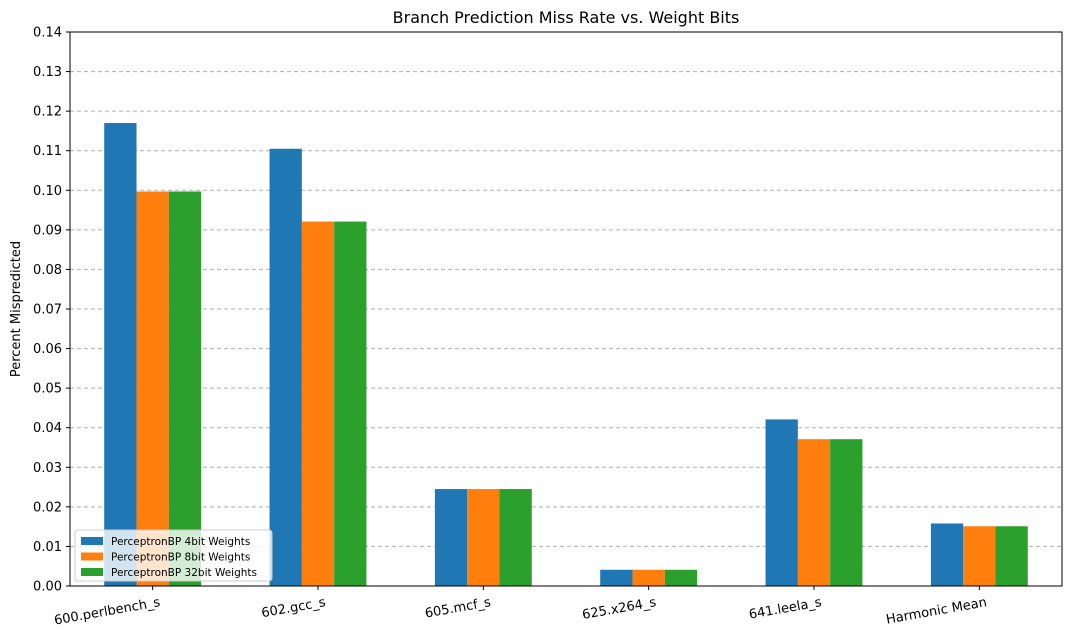 Image resolution: width=1072 pixels, height=640 pixels. I want to click on y-tick-label: 0.10, so click(47, 191).